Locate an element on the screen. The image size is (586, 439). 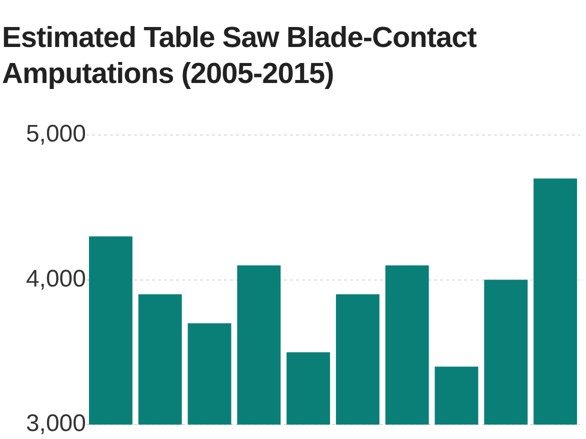
chart-title: Estimated Table Saw Blade-Contact Amputations (2005-2015) is located at coordinates (240, 56).